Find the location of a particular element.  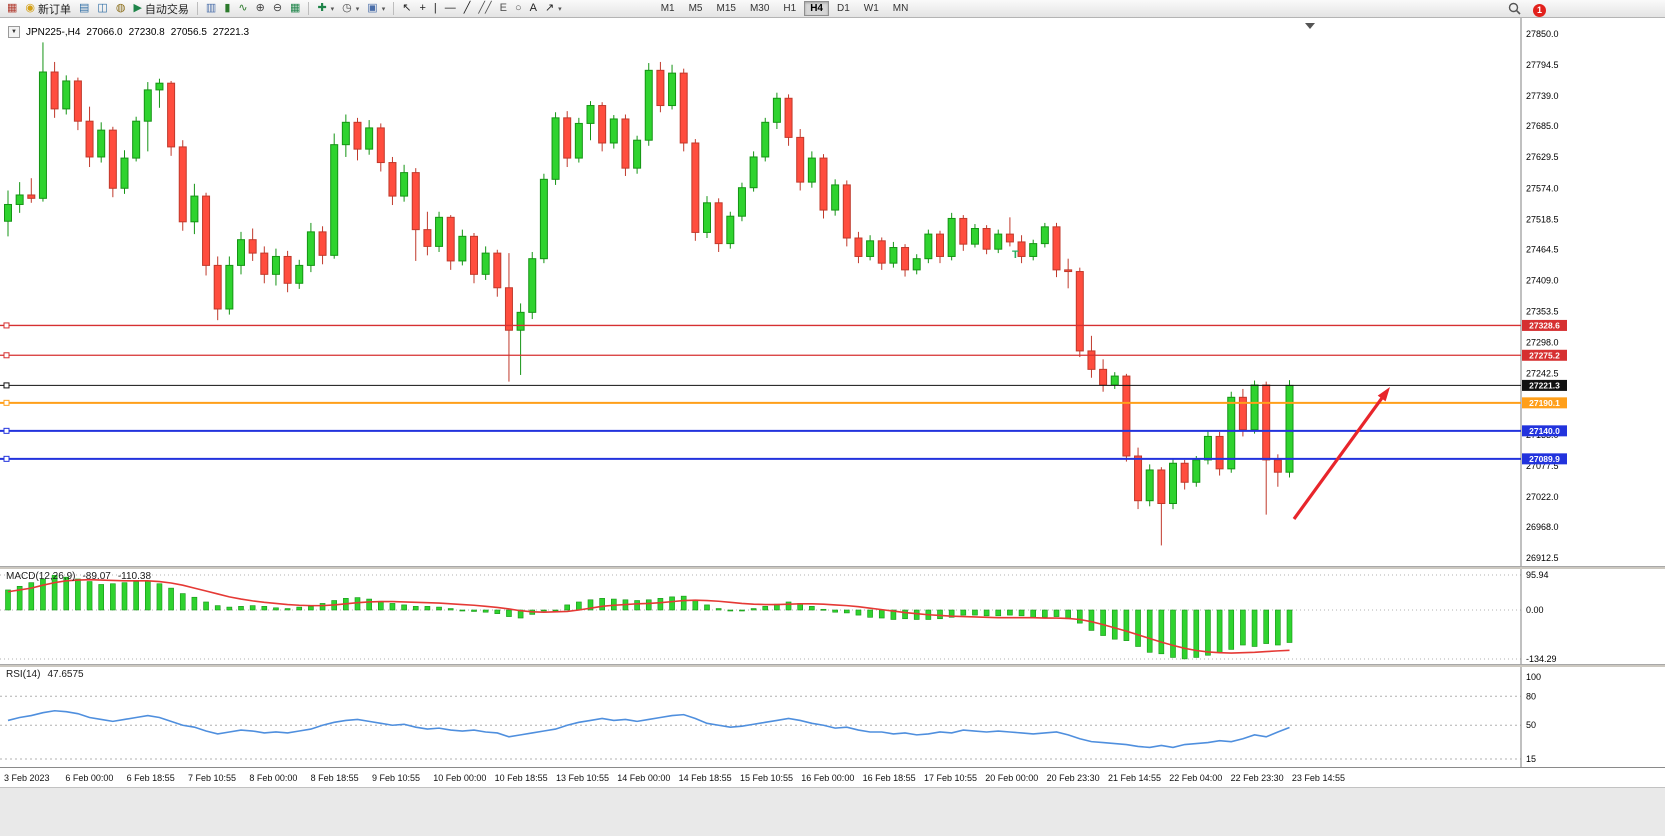

periods-icon: ◷ ▾ is located at coordinates (350, 9).